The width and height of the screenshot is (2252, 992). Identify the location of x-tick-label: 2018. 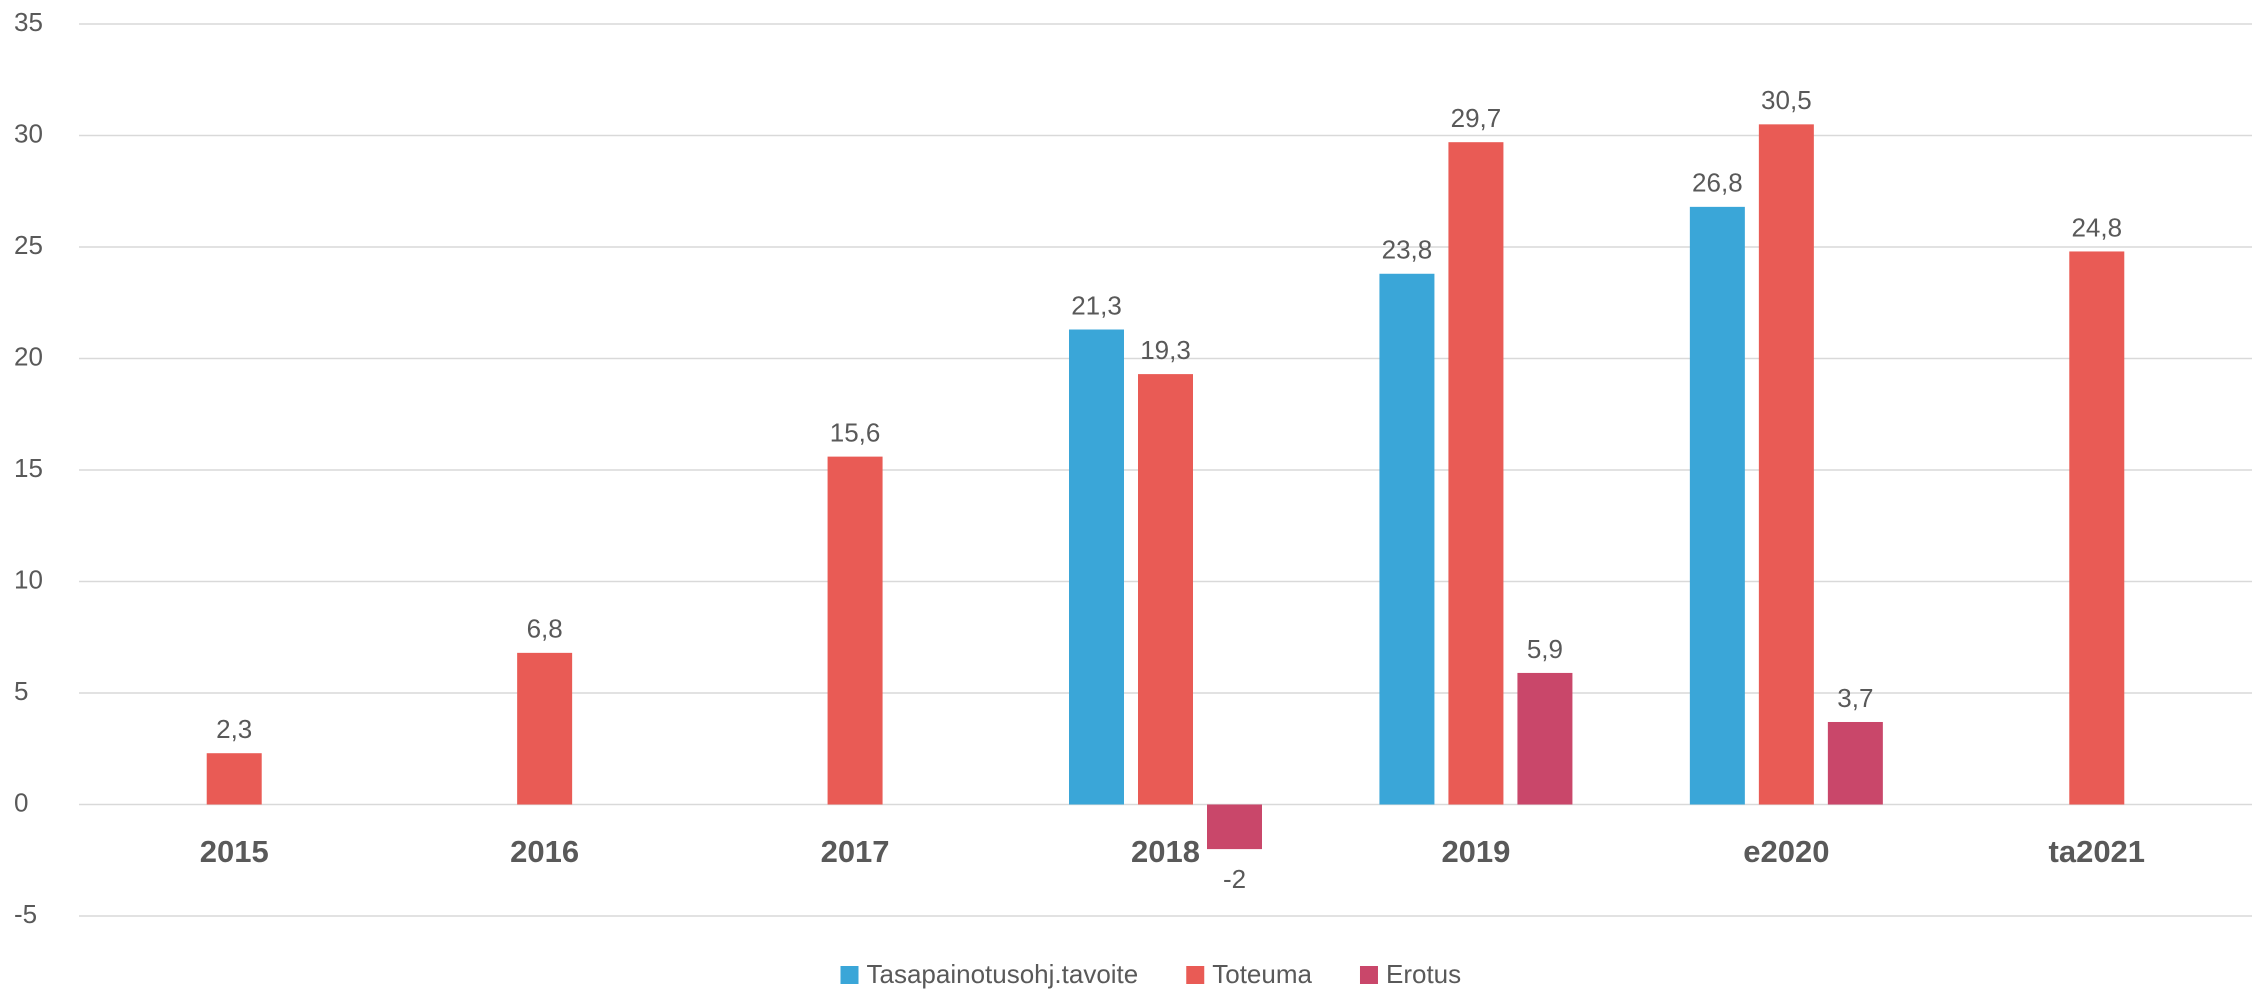
(1165, 851).